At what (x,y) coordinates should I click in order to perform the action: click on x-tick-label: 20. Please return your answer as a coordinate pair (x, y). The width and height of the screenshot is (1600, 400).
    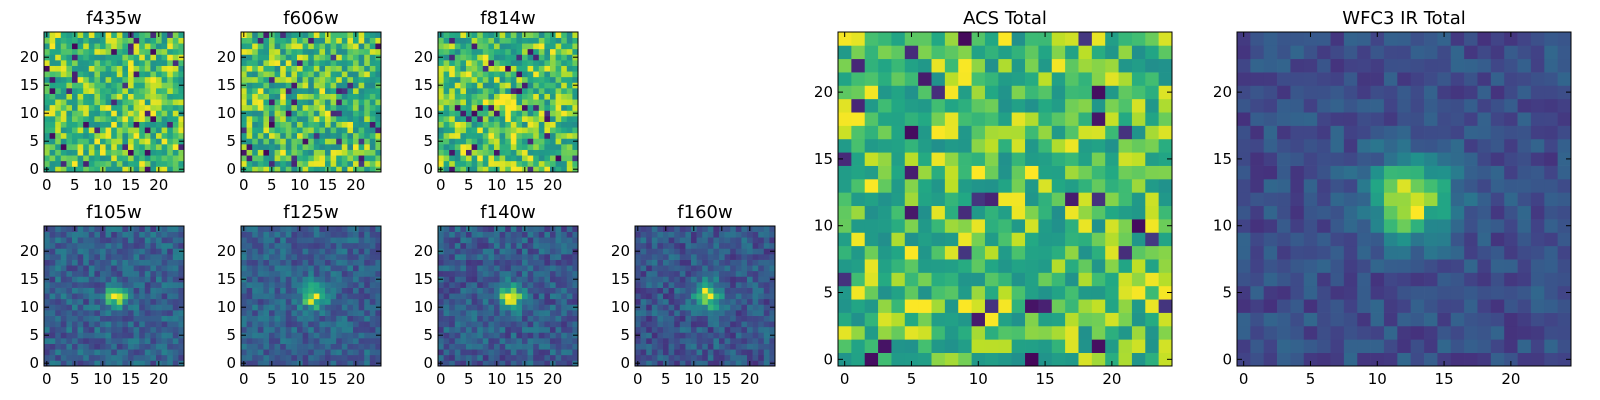
    Looking at the image, I should click on (158, 185).